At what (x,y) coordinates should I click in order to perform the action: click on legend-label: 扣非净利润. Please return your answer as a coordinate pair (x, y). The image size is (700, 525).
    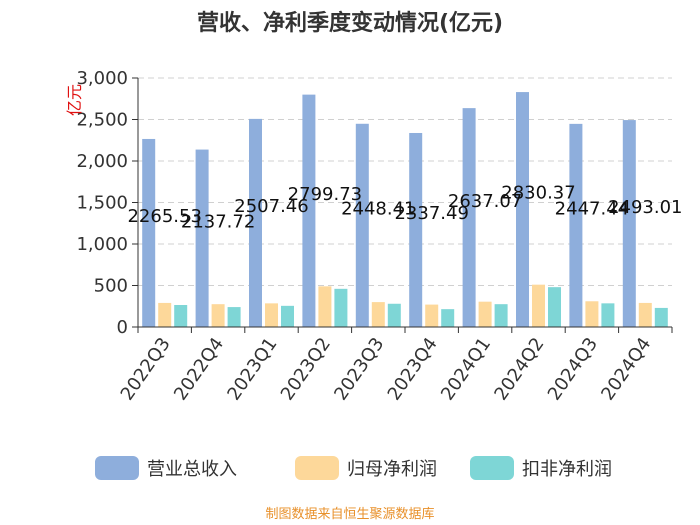
    Looking at the image, I should click on (567, 469).